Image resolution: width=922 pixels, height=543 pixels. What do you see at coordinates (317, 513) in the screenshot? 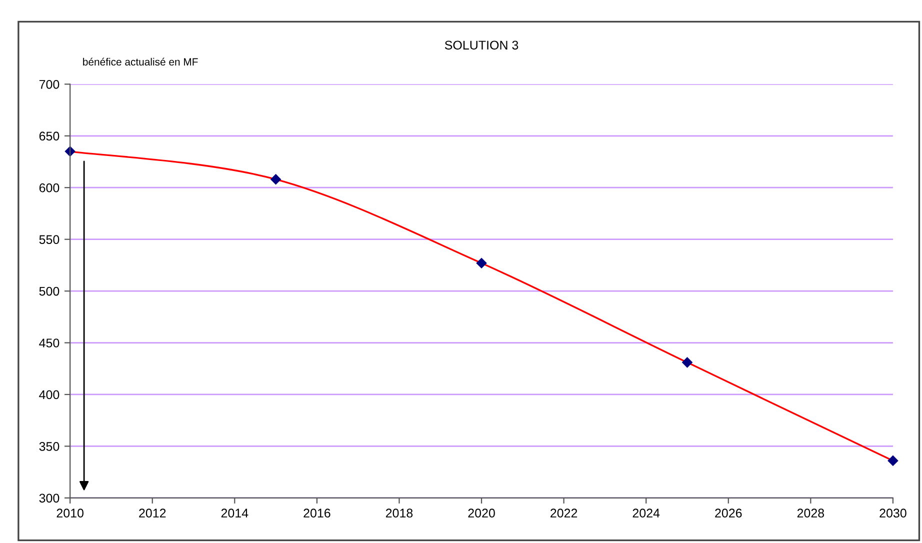
I see `x-tick-label: 2016` at bounding box center [317, 513].